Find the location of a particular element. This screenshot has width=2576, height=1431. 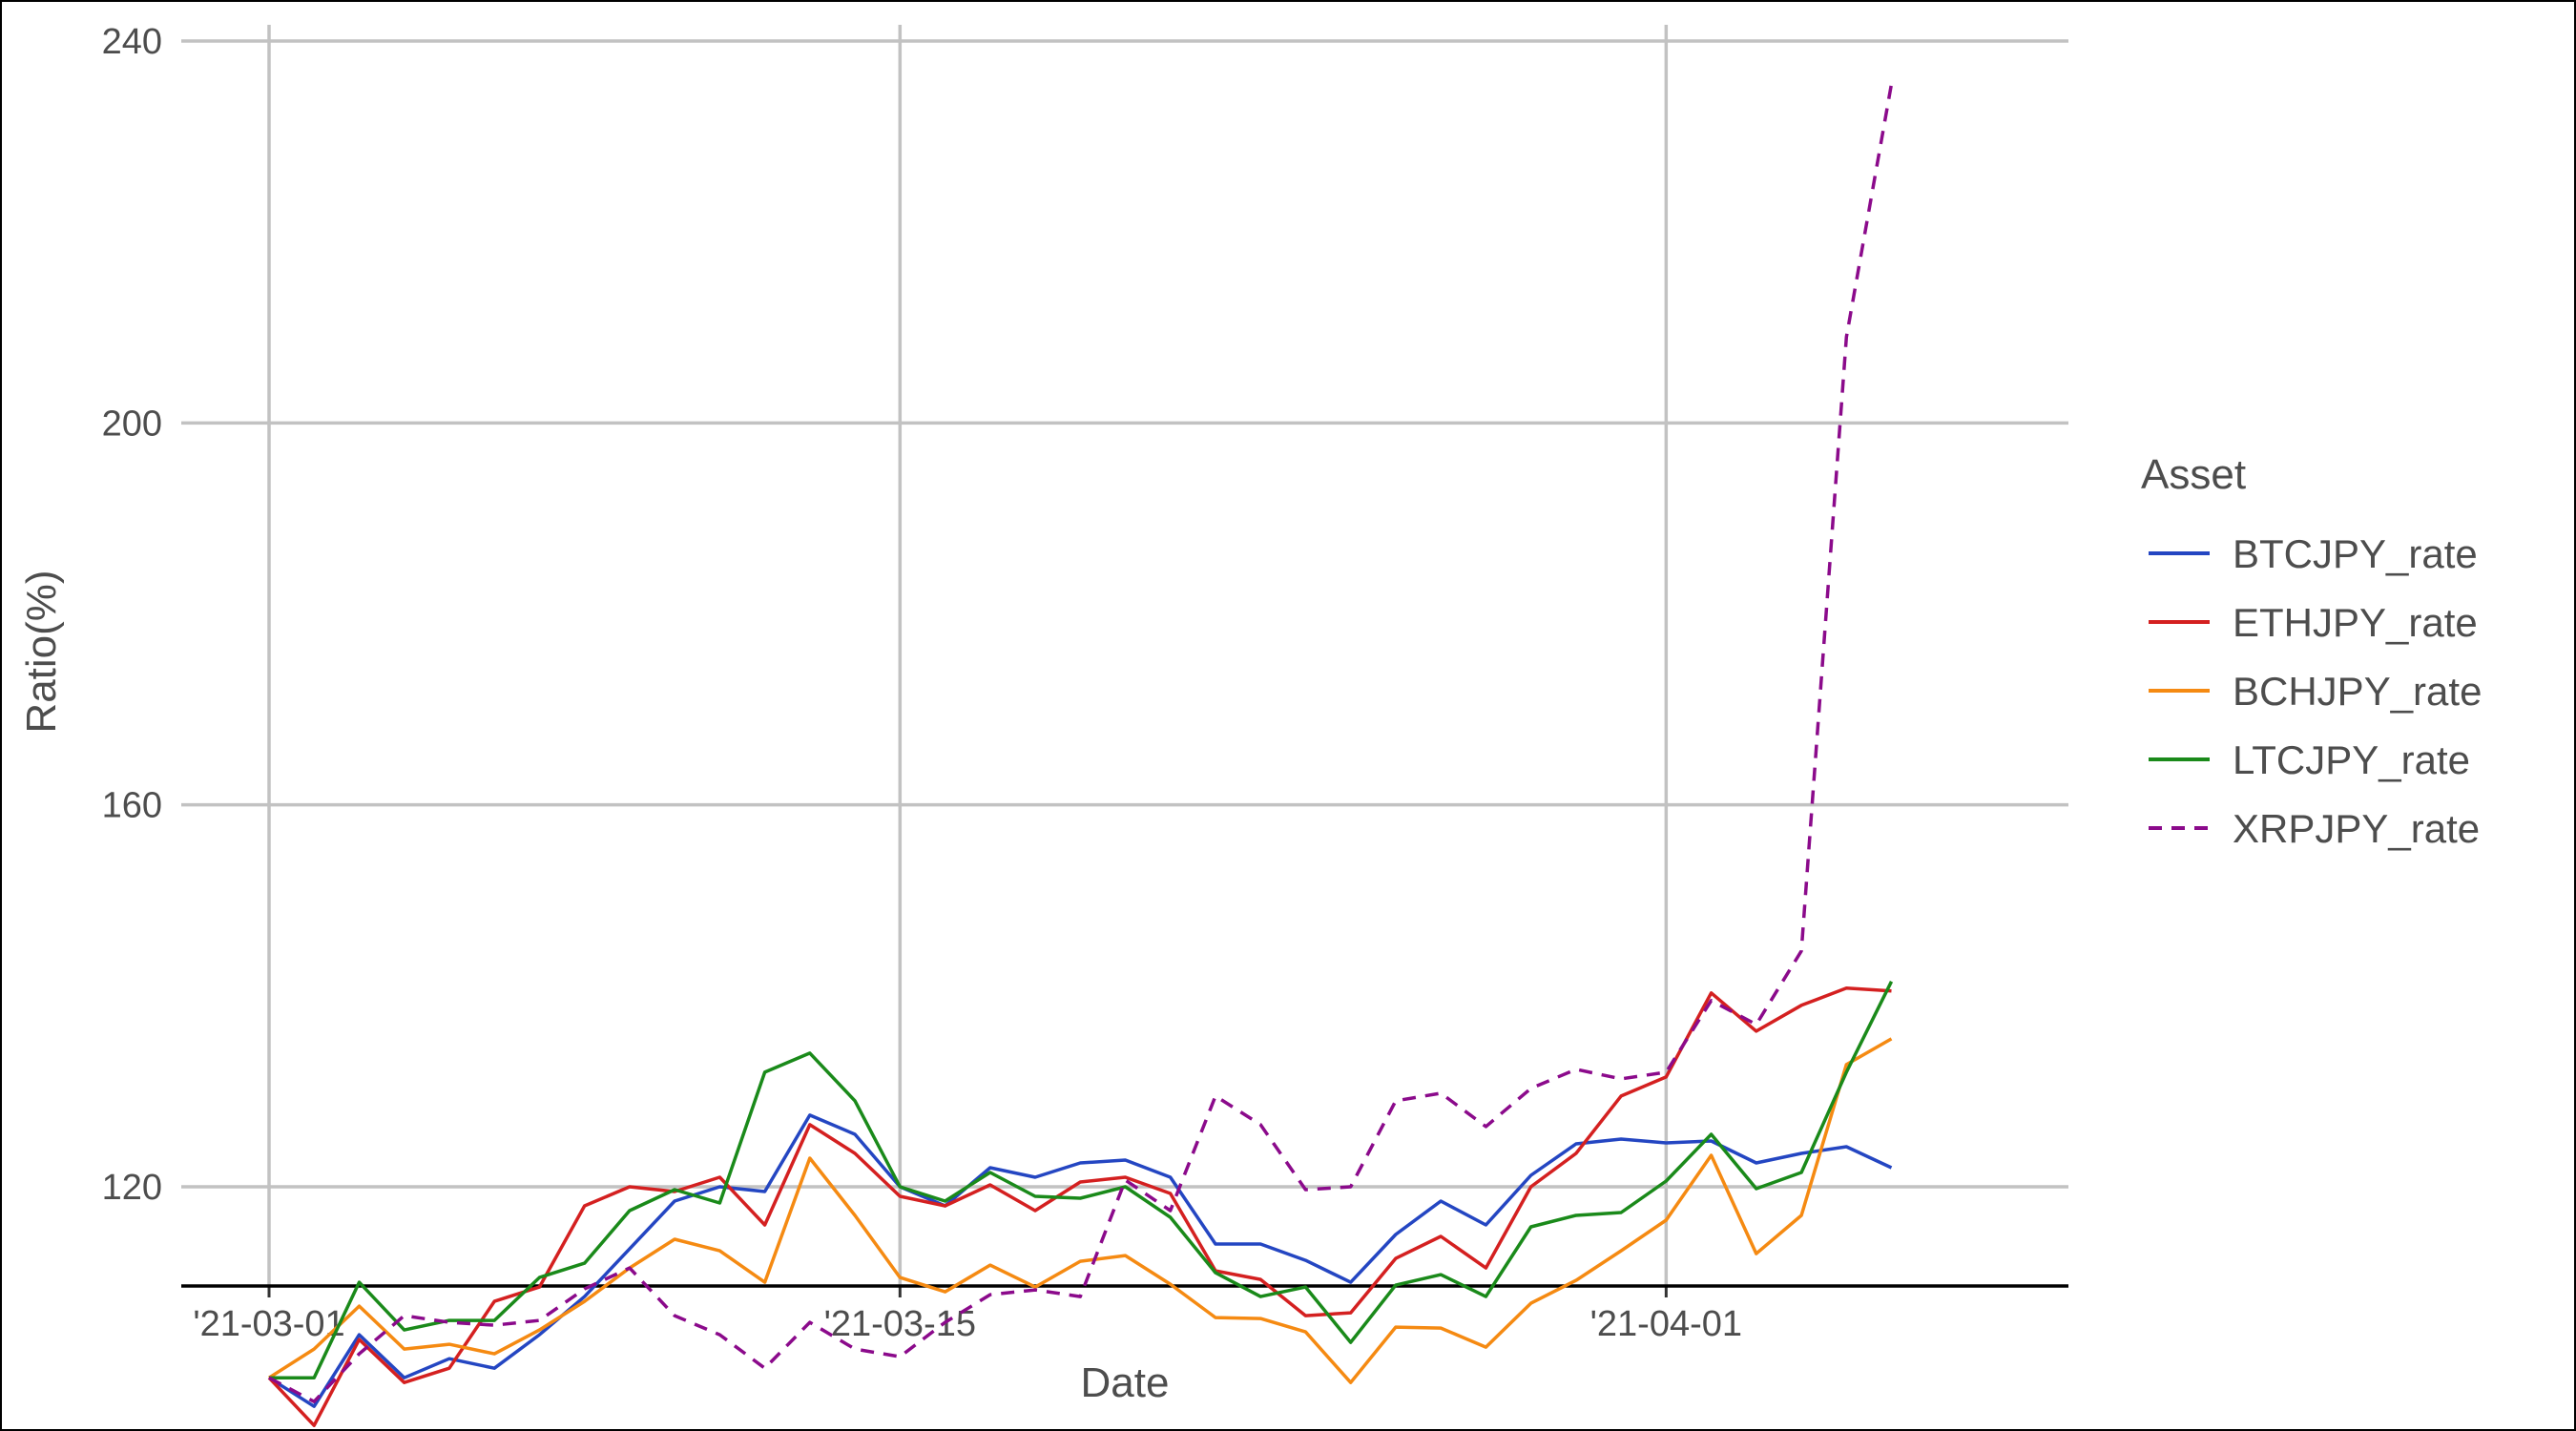

y-tick-label-160: 160 is located at coordinates (132, 806).